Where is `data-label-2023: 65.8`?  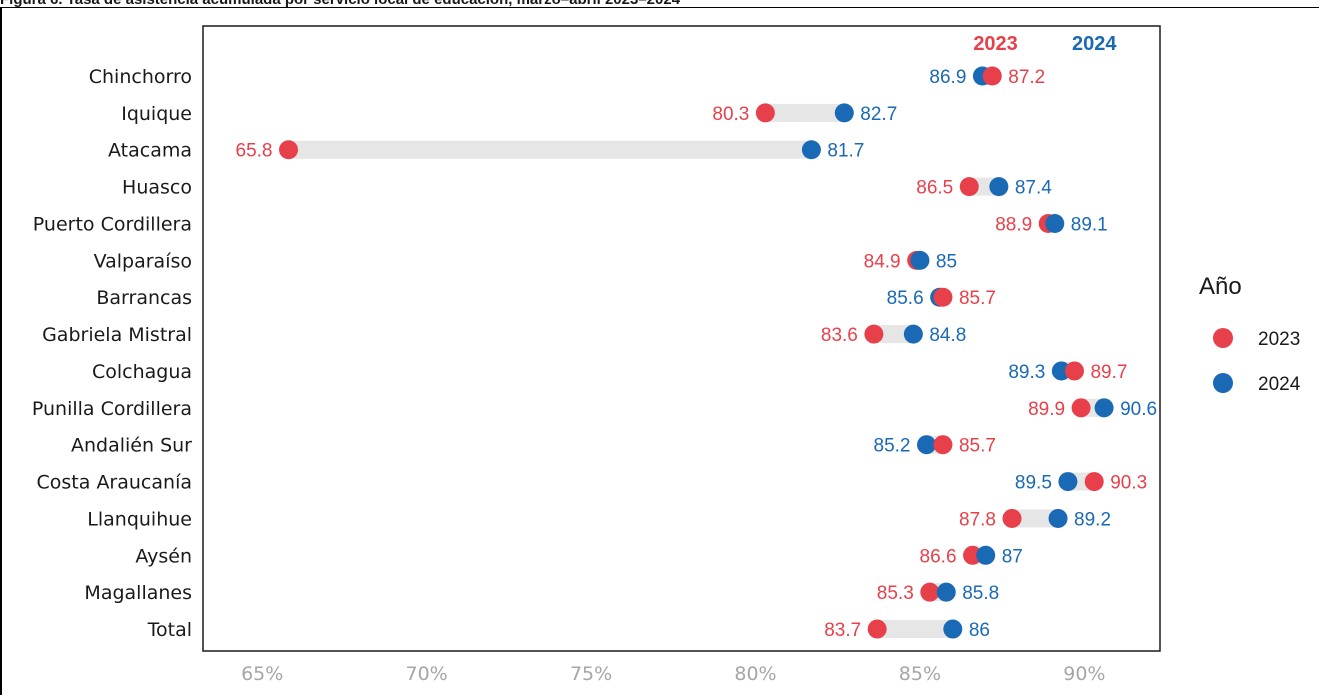 data-label-2023: 65.8 is located at coordinates (254, 151).